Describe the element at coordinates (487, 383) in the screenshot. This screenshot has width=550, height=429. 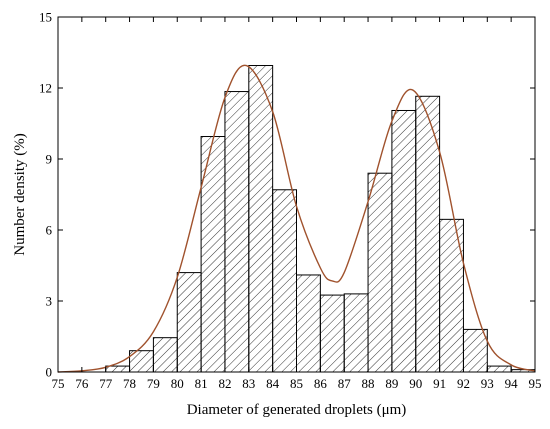
I see `x-tick-label-18: 93` at that location.